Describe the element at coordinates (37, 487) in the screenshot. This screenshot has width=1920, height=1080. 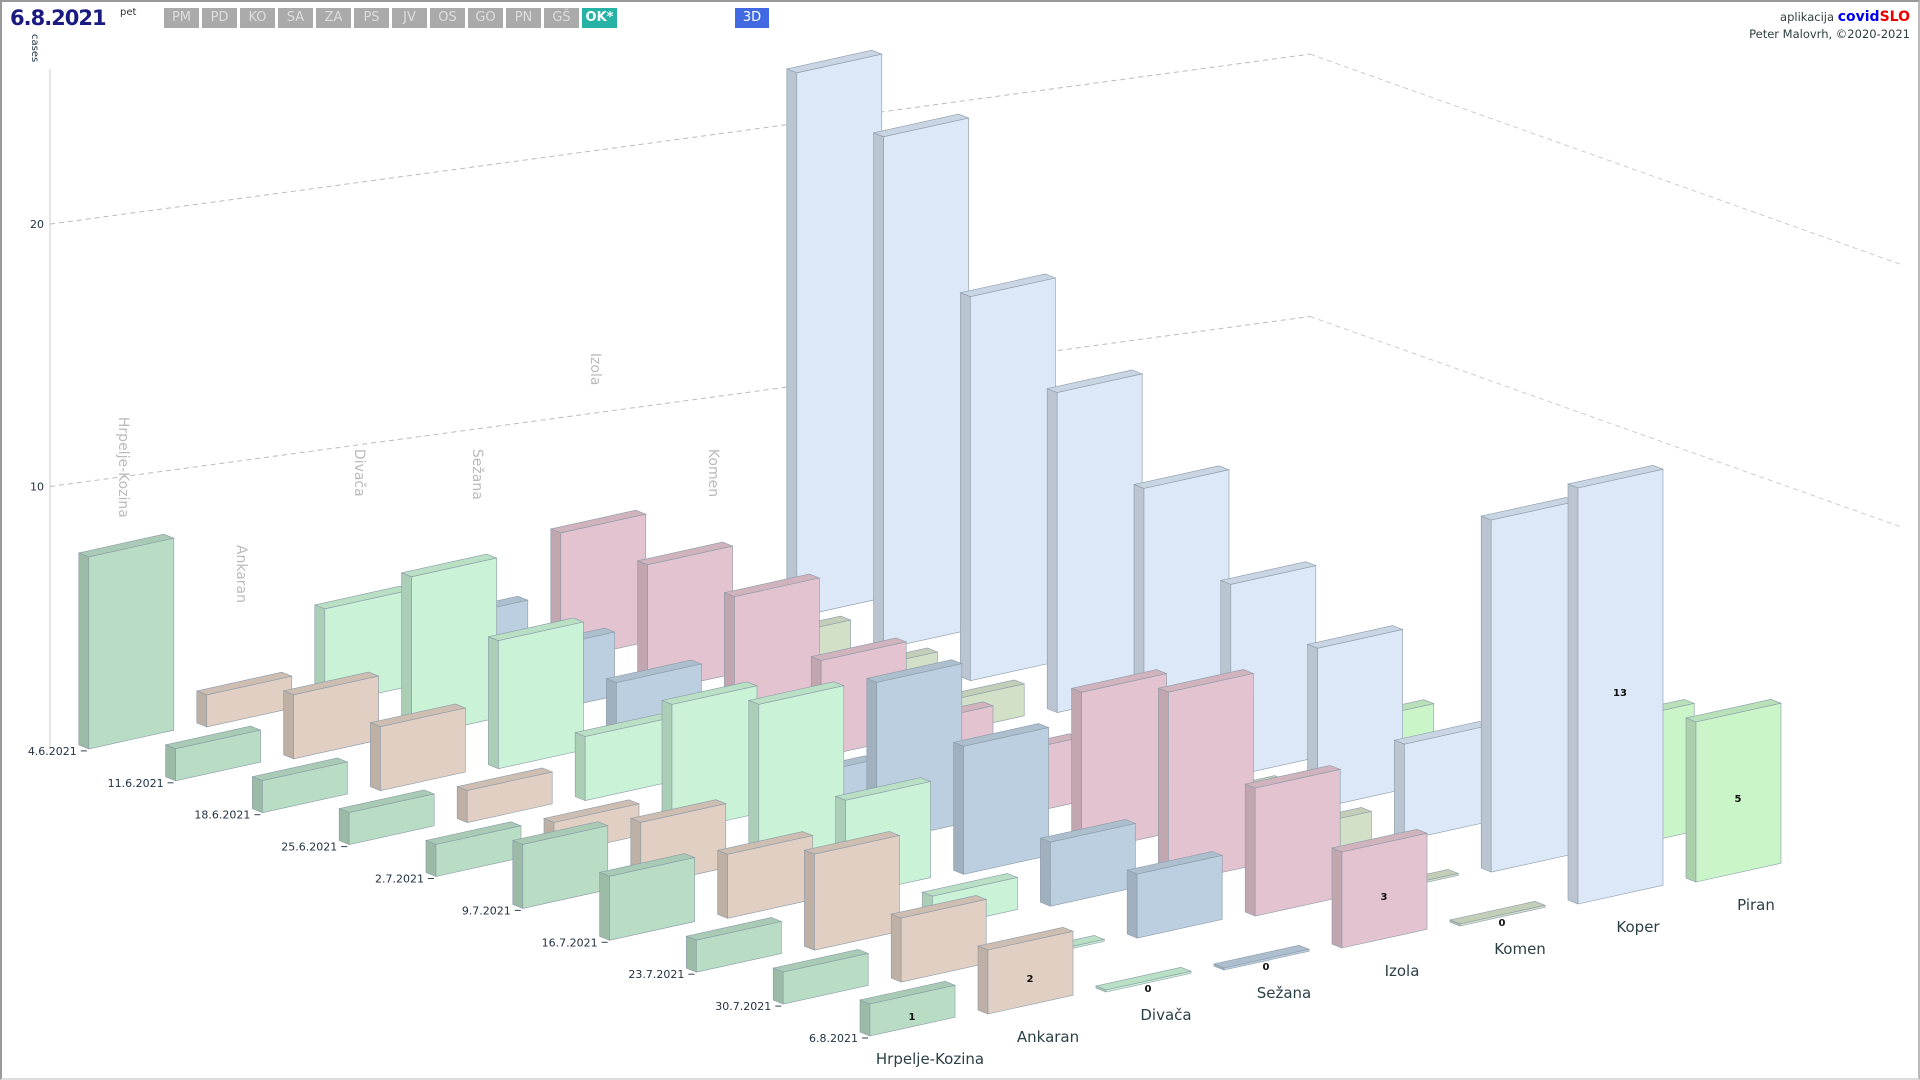
I see `y-tick-label-10: 10` at that location.